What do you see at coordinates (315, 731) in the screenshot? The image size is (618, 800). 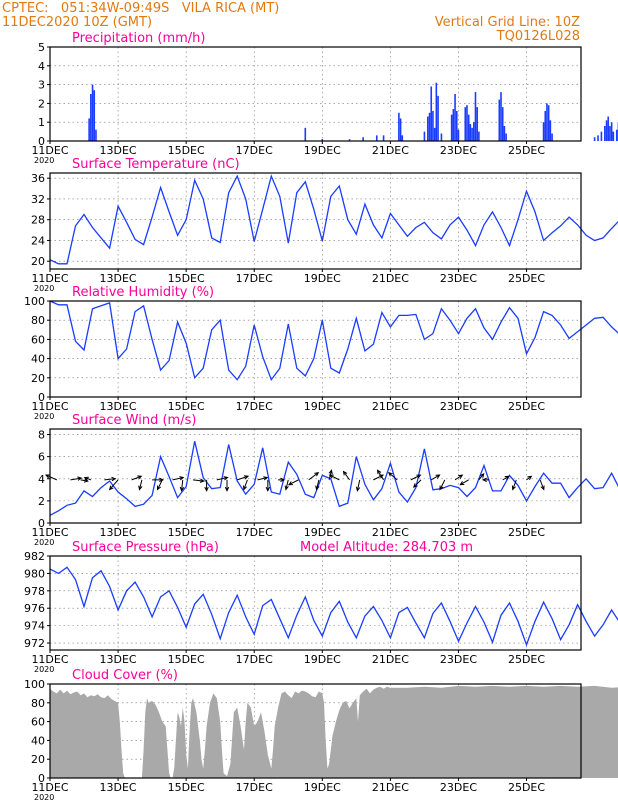 I see `cloud-cover-frame` at bounding box center [315, 731].